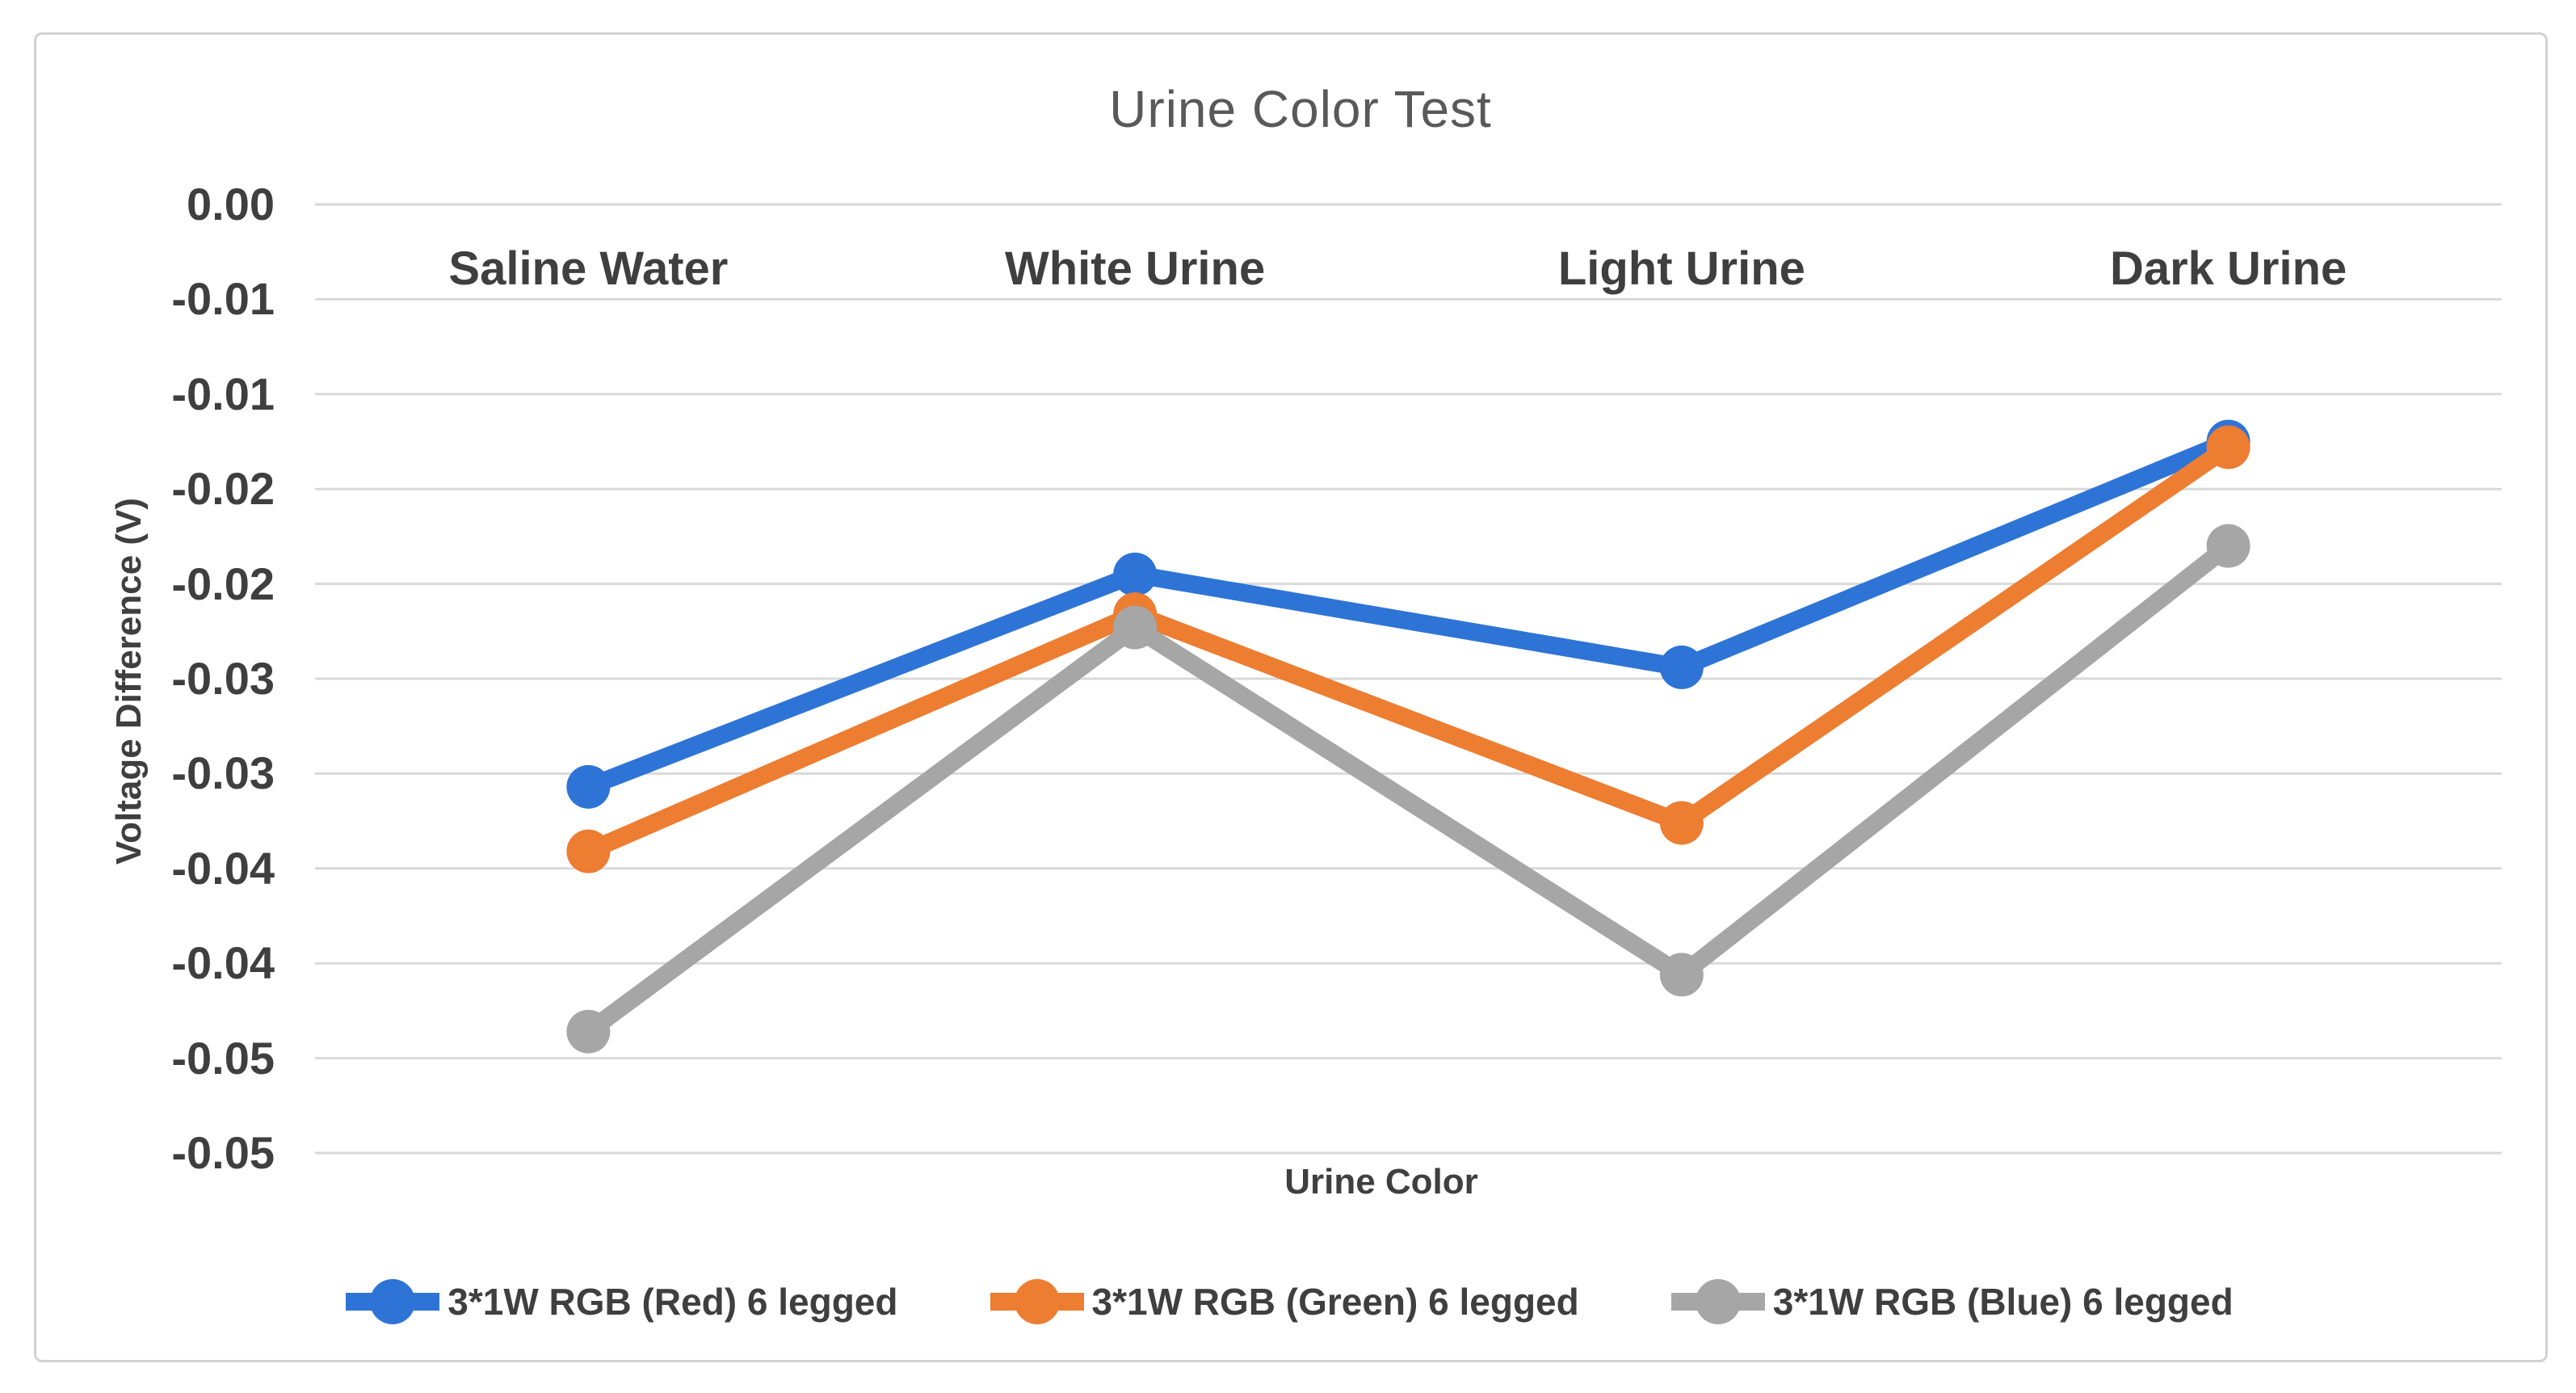 The image size is (2576, 1393). Describe the element at coordinates (223, 1152) in the screenshot. I see `y-tick-label-10: -0.05` at that location.